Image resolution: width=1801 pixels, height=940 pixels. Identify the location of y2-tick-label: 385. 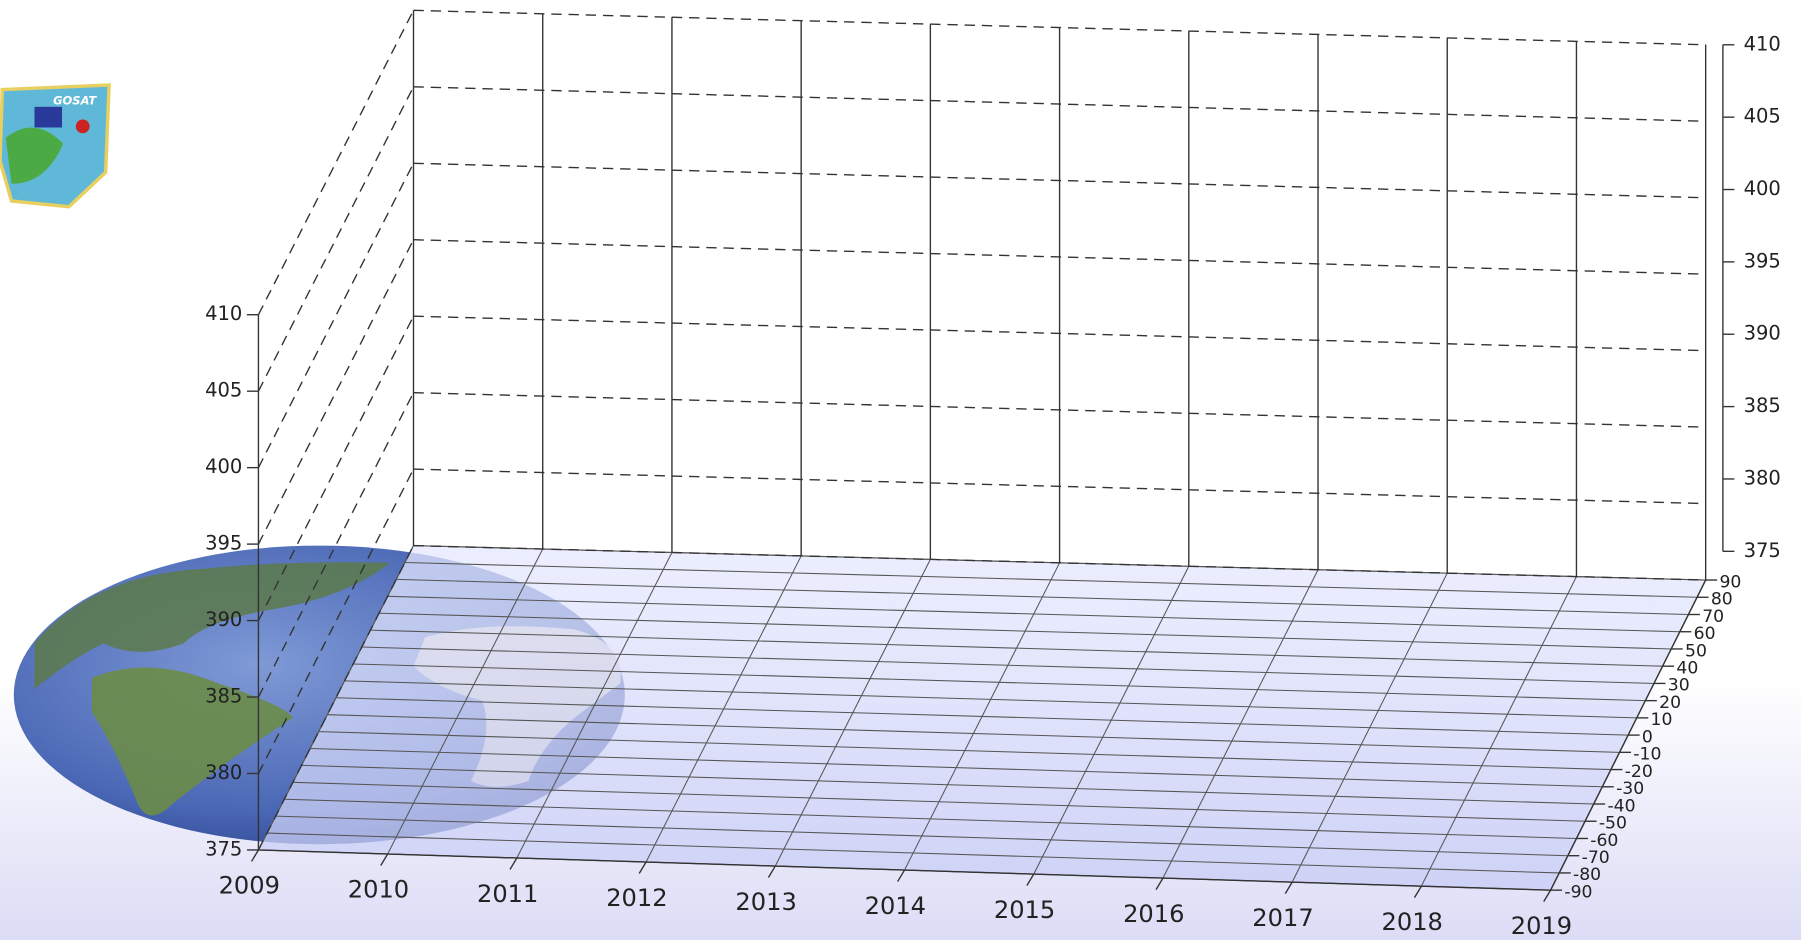
(1762, 405).